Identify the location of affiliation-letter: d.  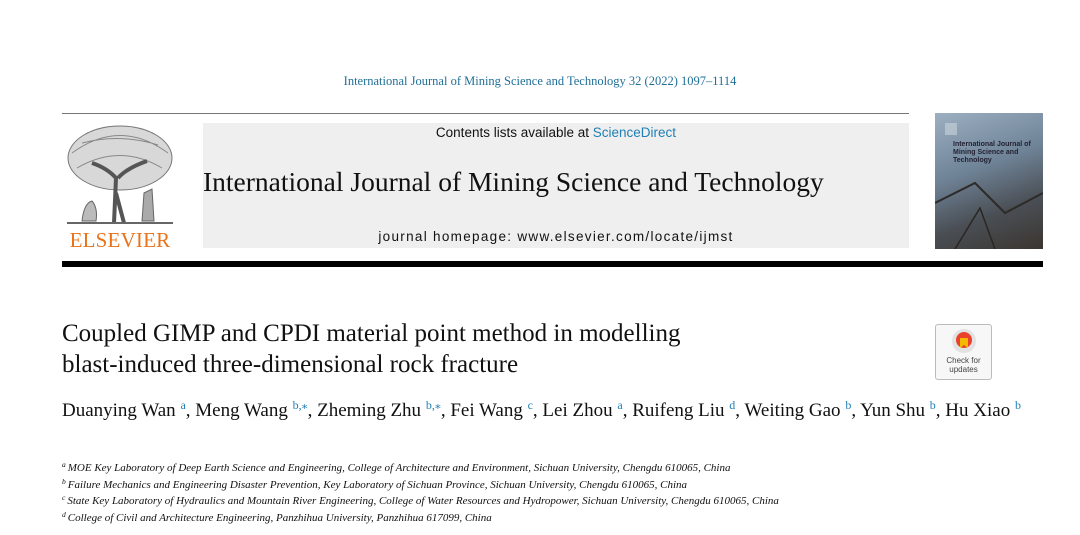
(64, 514).